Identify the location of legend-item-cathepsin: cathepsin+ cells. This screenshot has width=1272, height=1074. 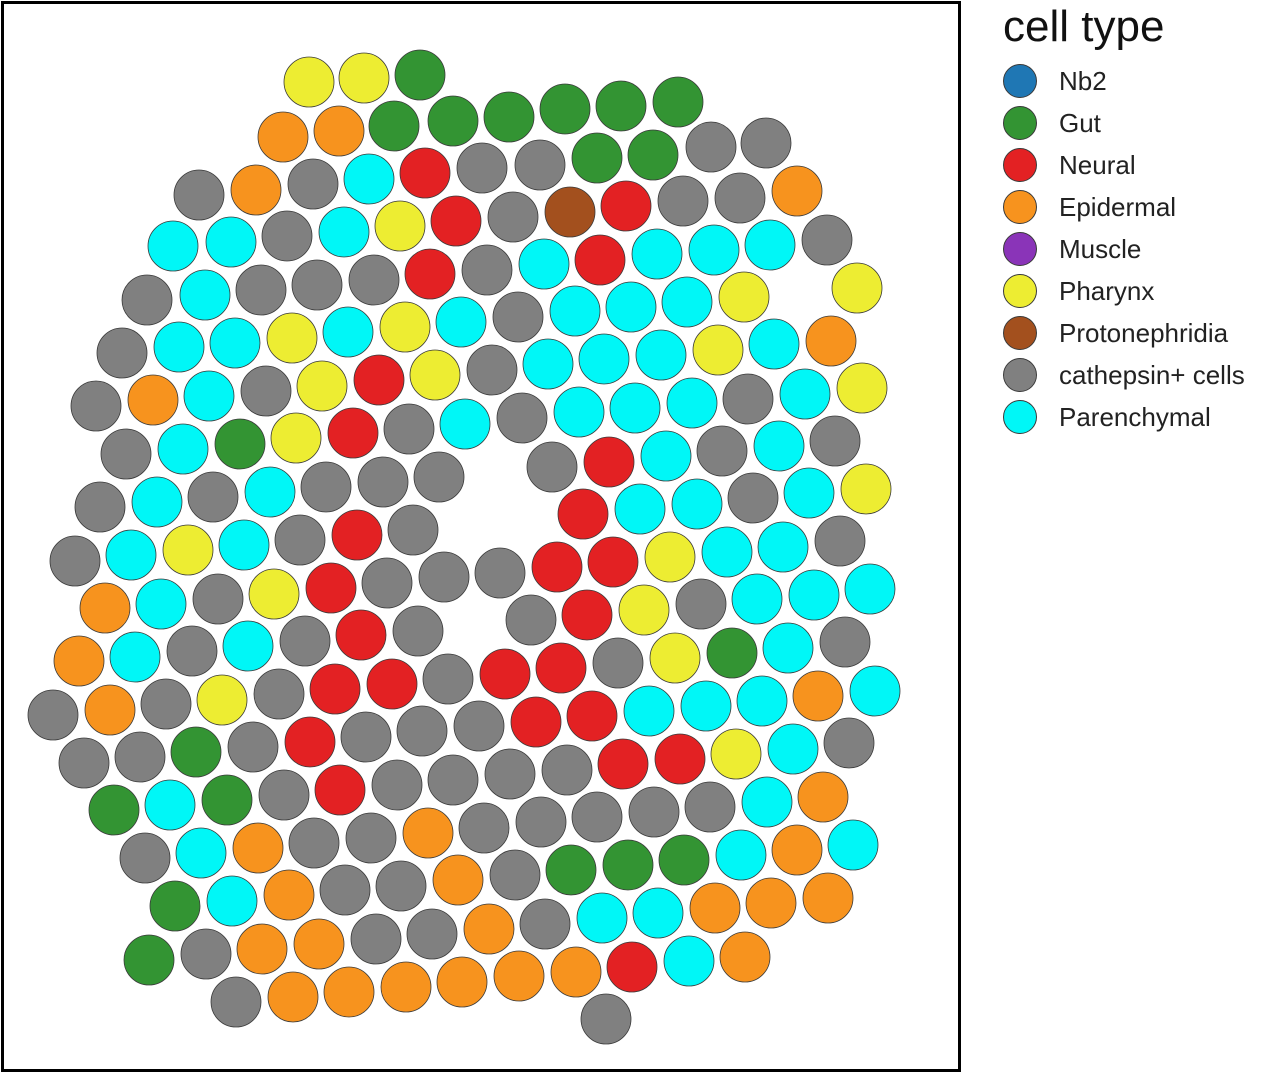
(1137, 375).